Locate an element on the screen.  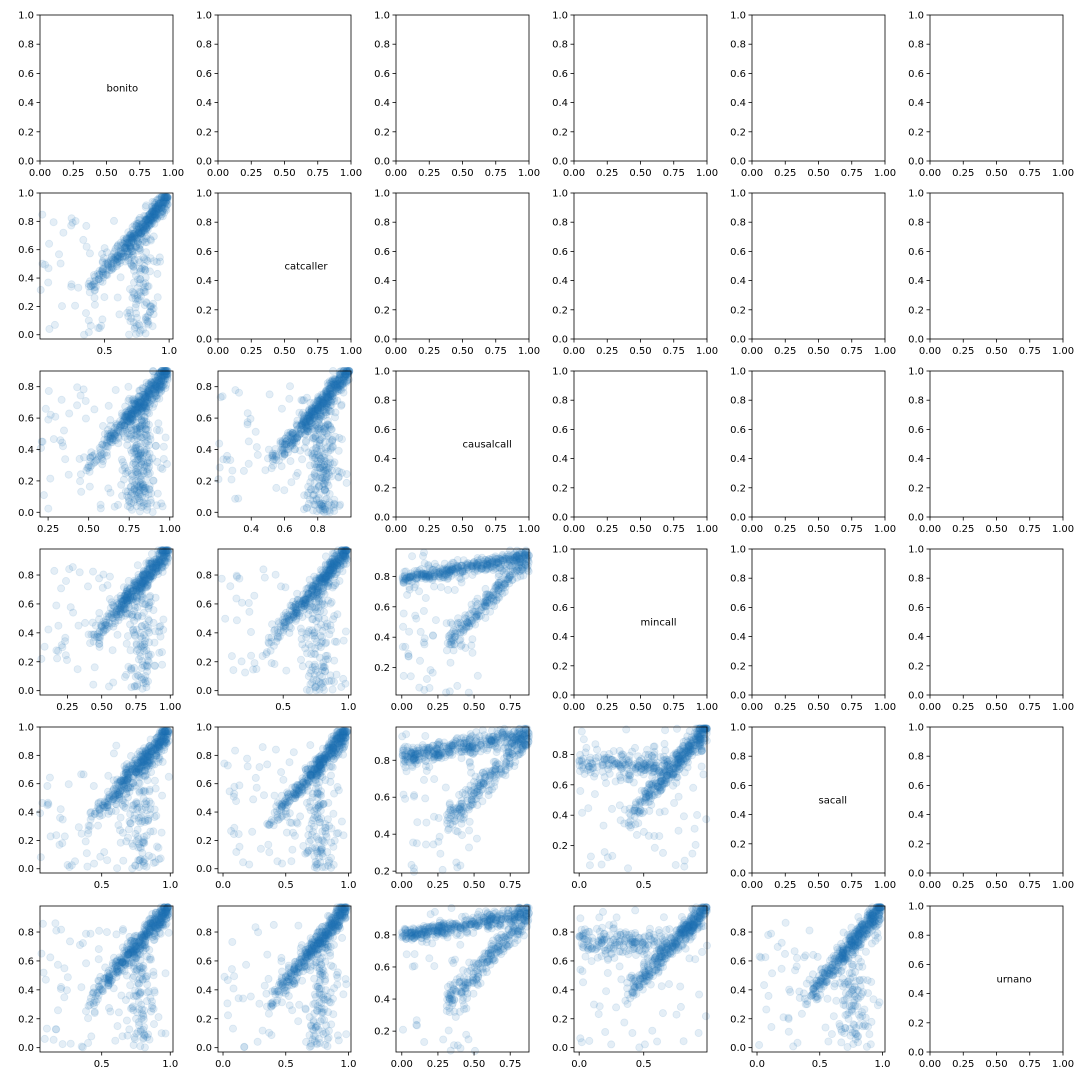
subplot-4-0: 0.5 1.00.00.20.40.60.81.0 is located at coordinates (98, 807).